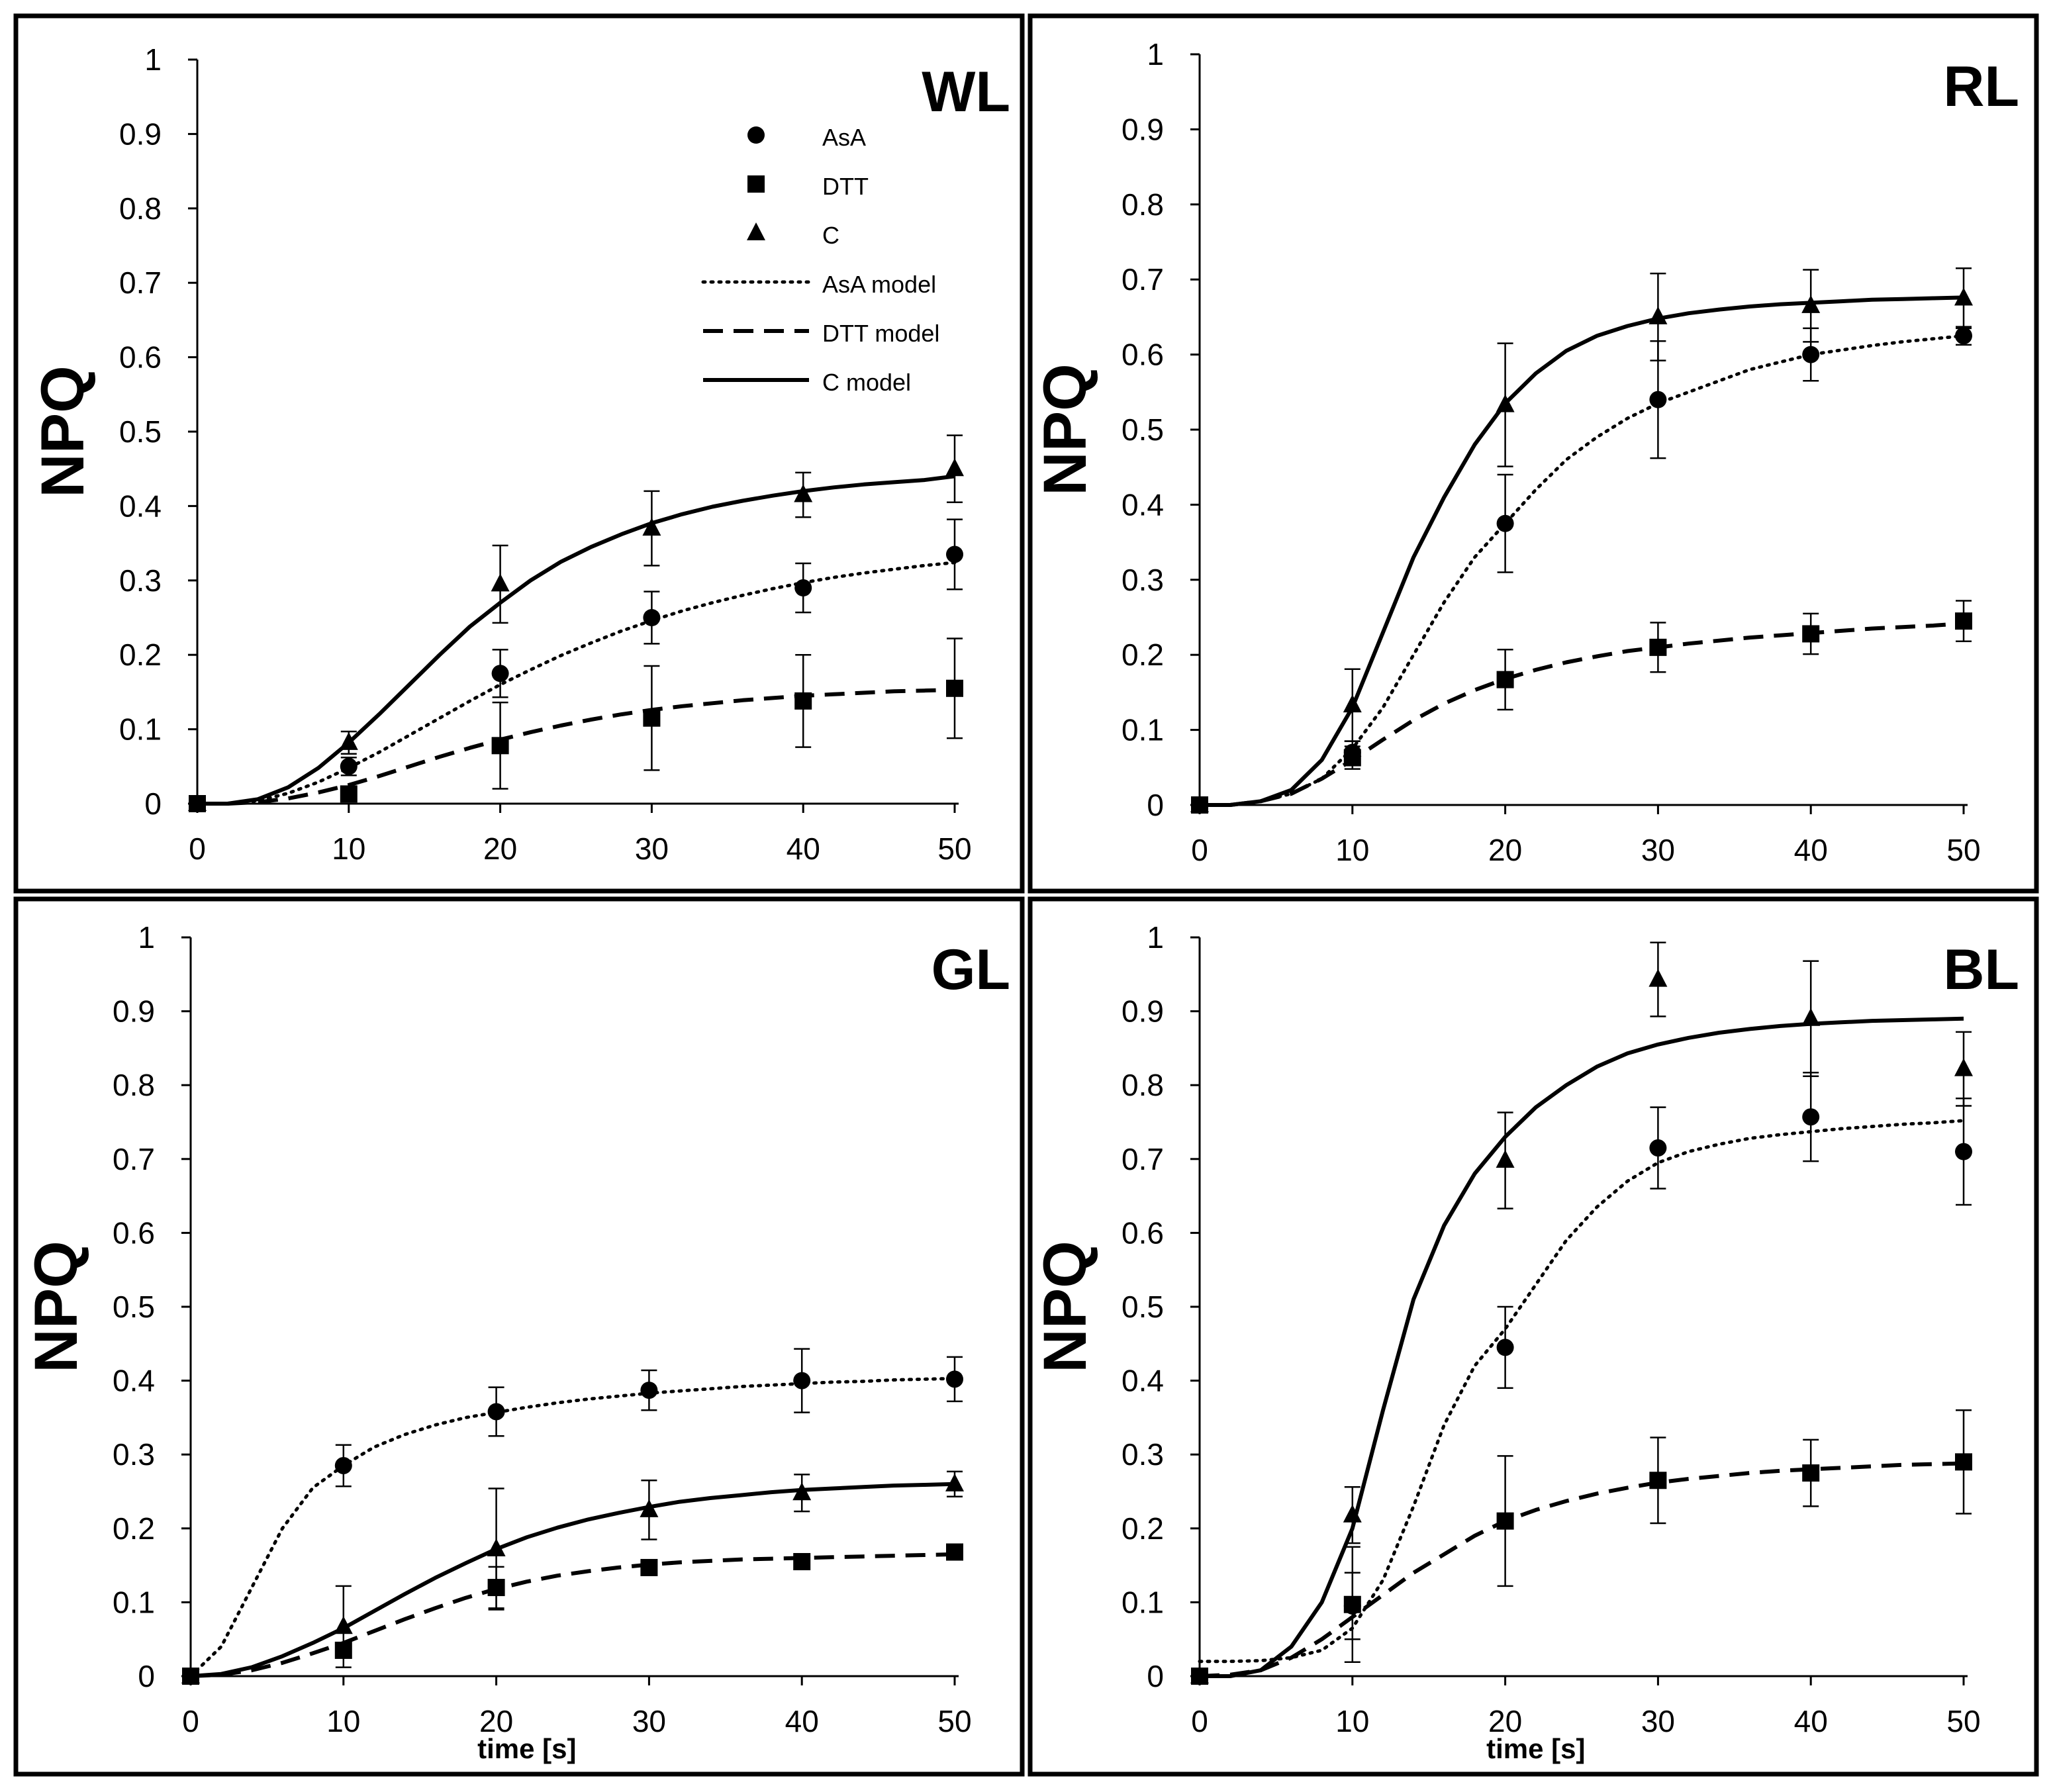 This screenshot has height=1792, width=2053. Describe the element at coordinates (1981, 970) in the screenshot. I see `panel-title: BL` at that location.